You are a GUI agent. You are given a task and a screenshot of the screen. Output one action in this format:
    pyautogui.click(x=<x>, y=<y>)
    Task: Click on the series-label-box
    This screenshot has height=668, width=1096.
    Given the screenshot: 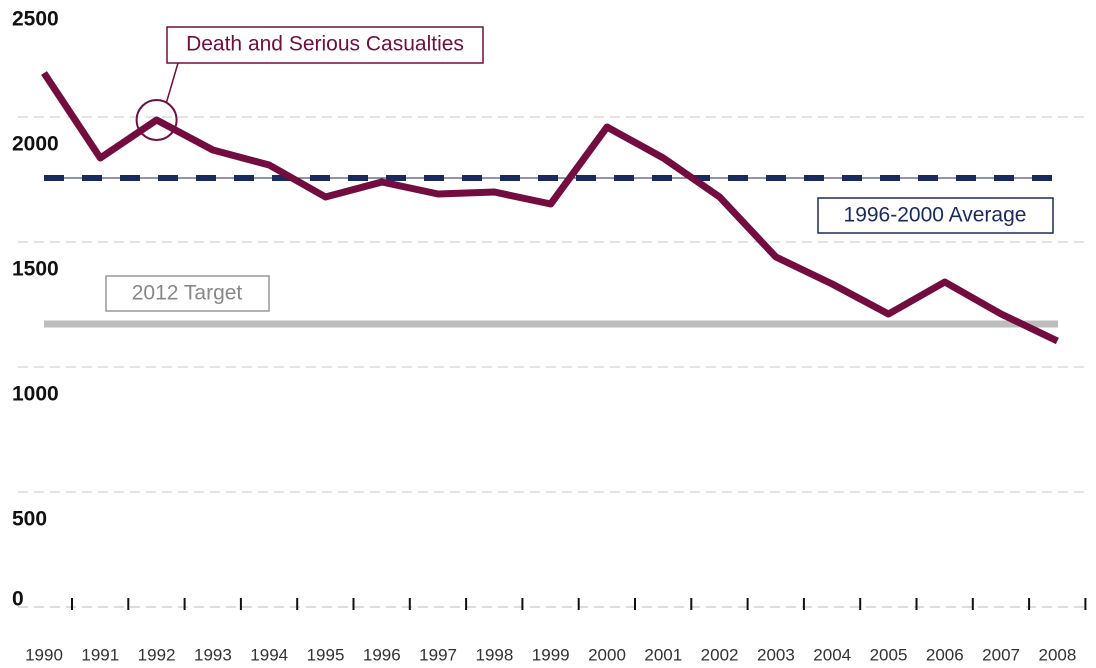 What is the action you would take?
    pyautogui.click(x=325, y=45)
    